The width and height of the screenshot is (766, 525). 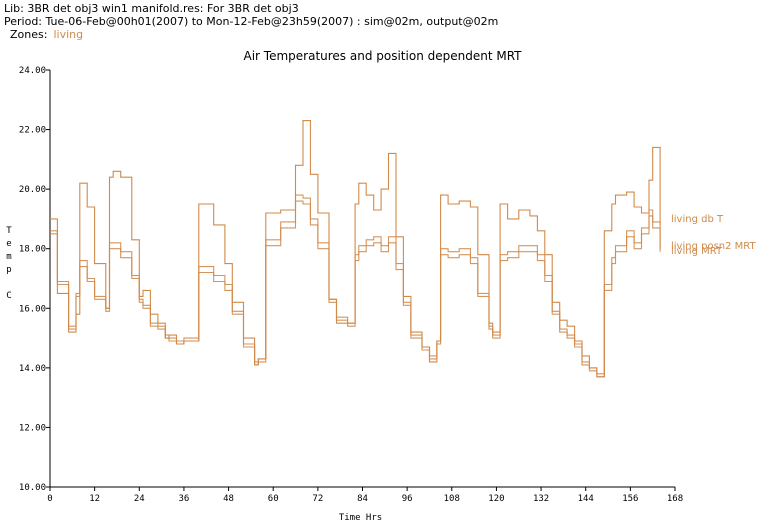 I want to click on y-tick-label: 16.00, so click(x=32, y=309).